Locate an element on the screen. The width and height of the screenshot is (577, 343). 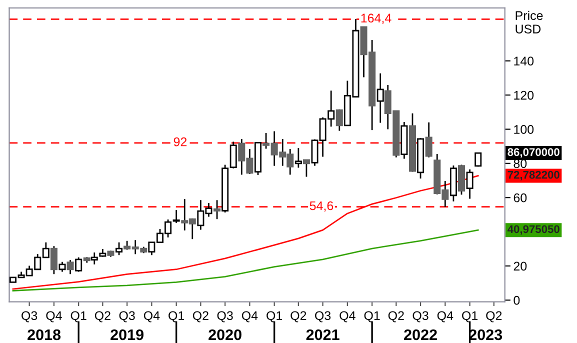
x2-tick-label: 2019 is located at coordinates (127, 334).